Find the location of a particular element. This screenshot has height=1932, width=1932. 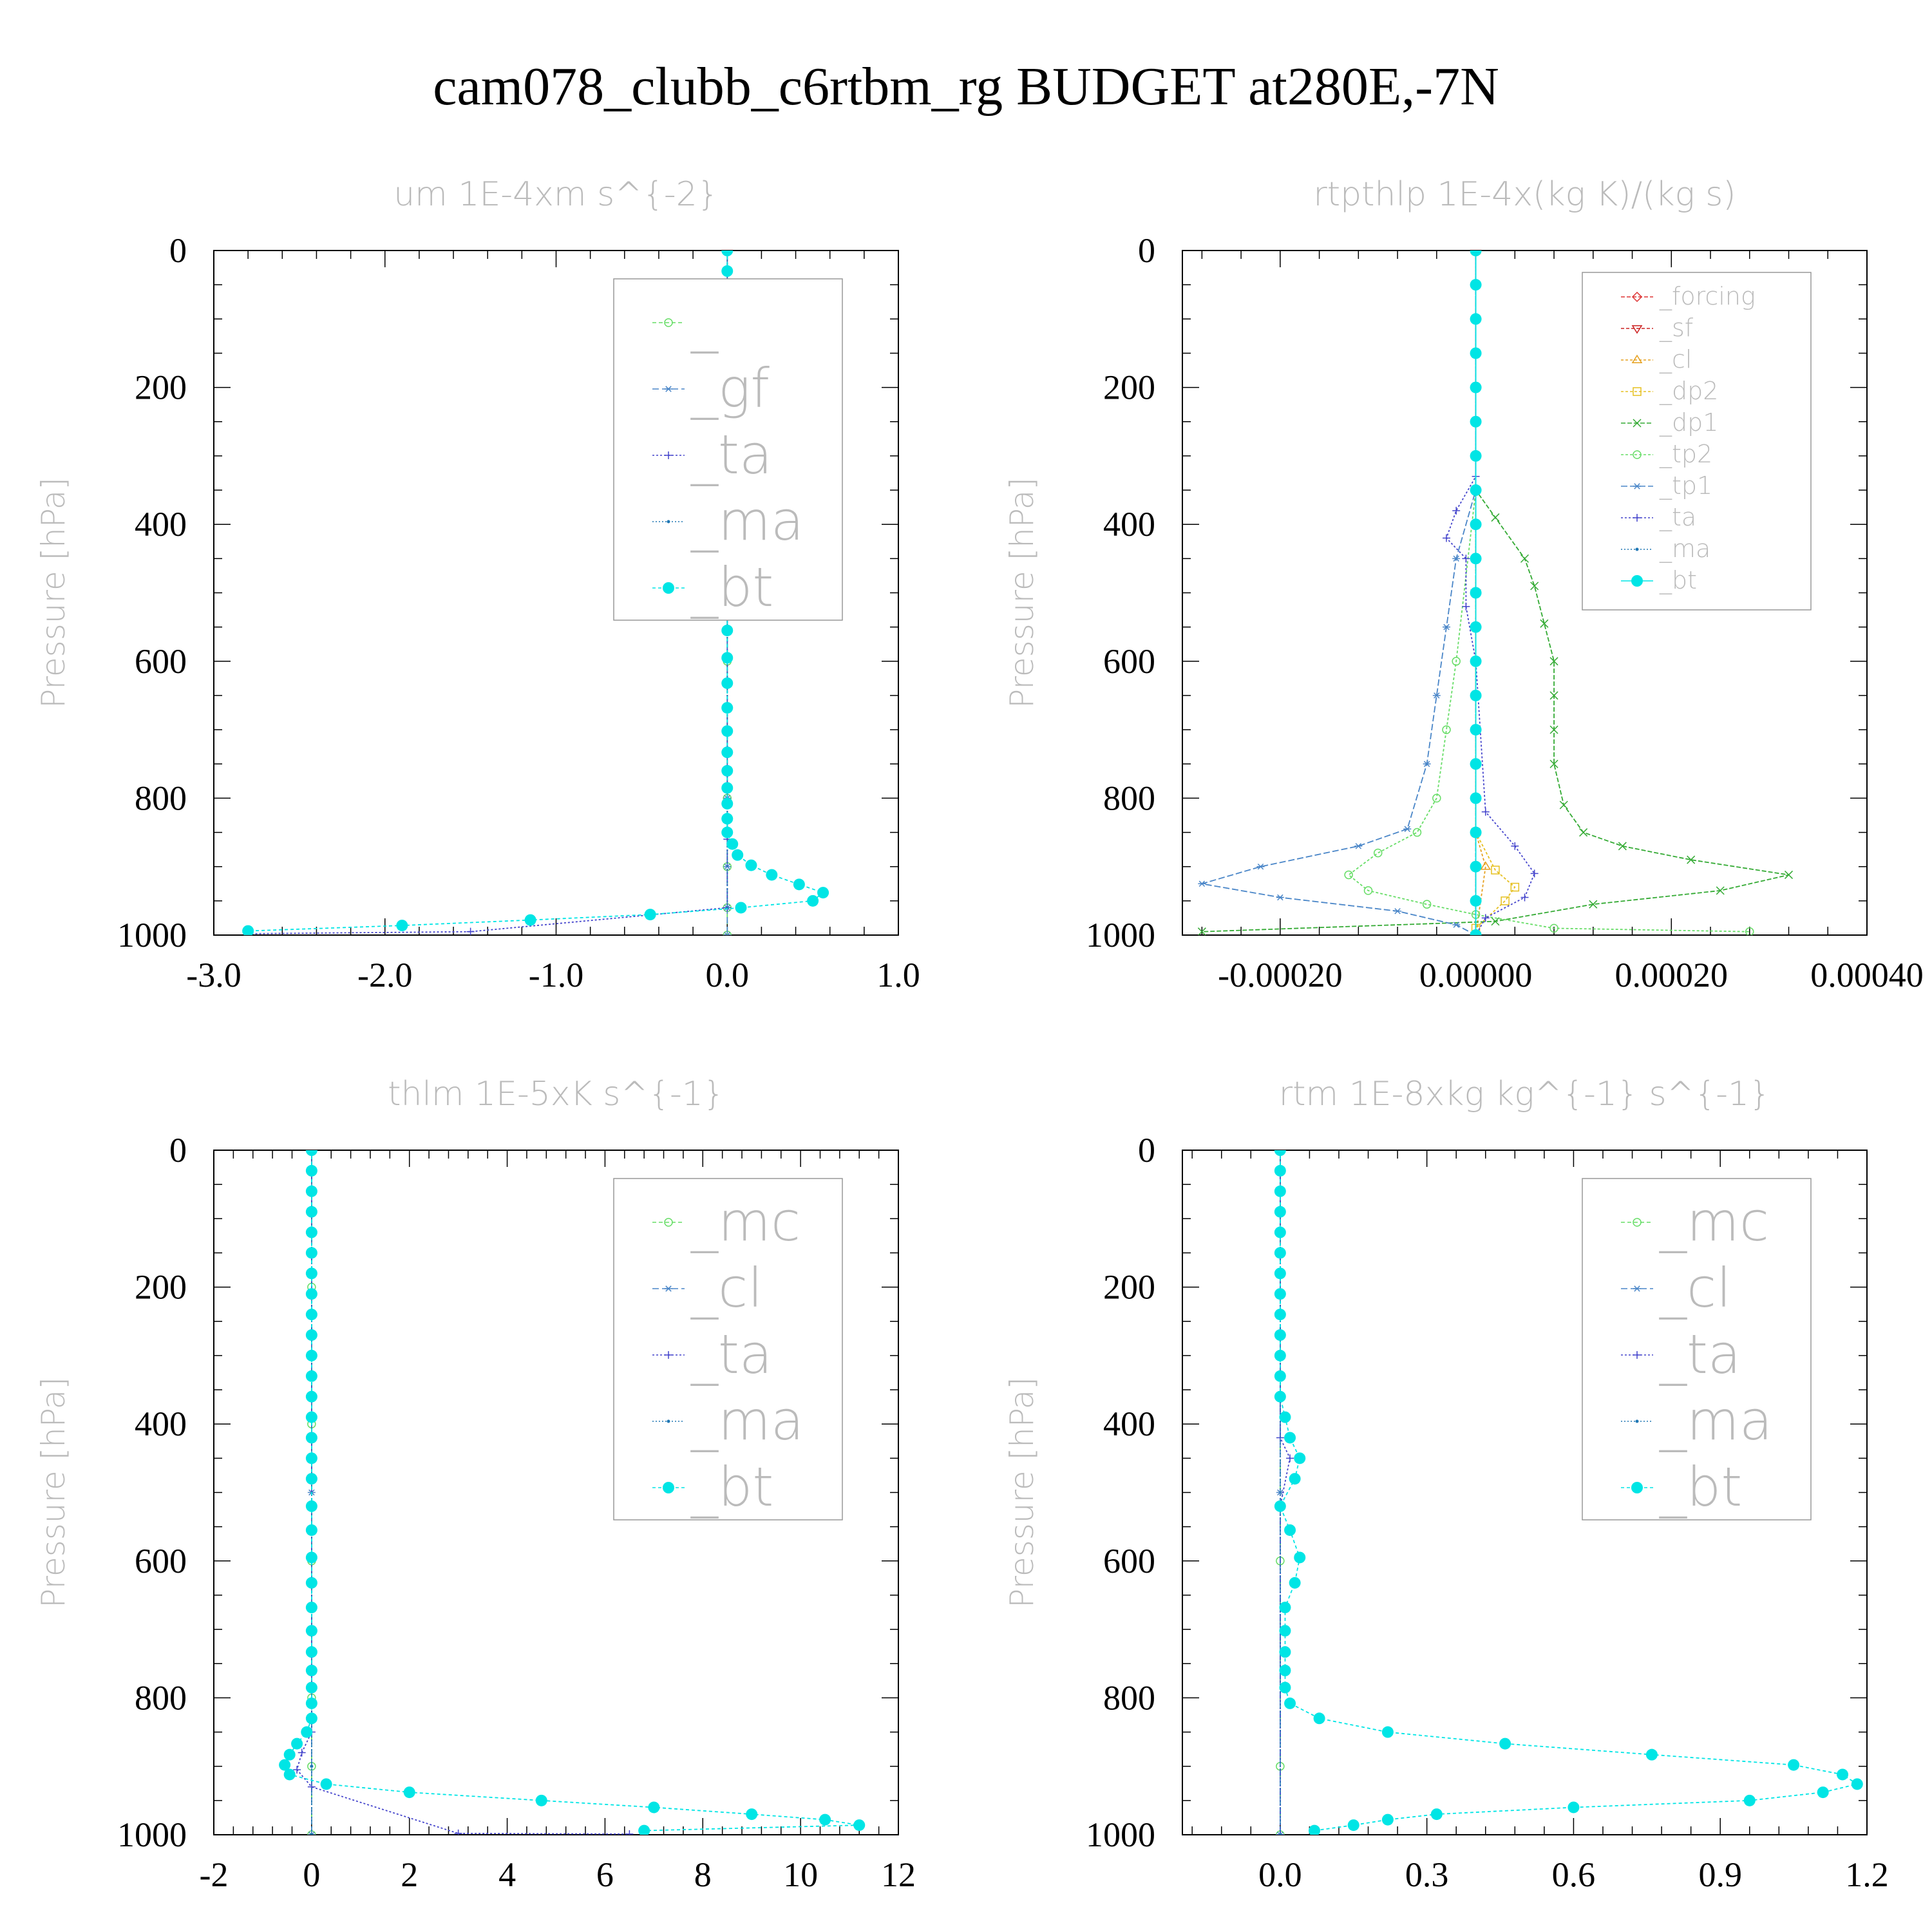

legend-label: _dp2 is located at coordinates (1688, 391).